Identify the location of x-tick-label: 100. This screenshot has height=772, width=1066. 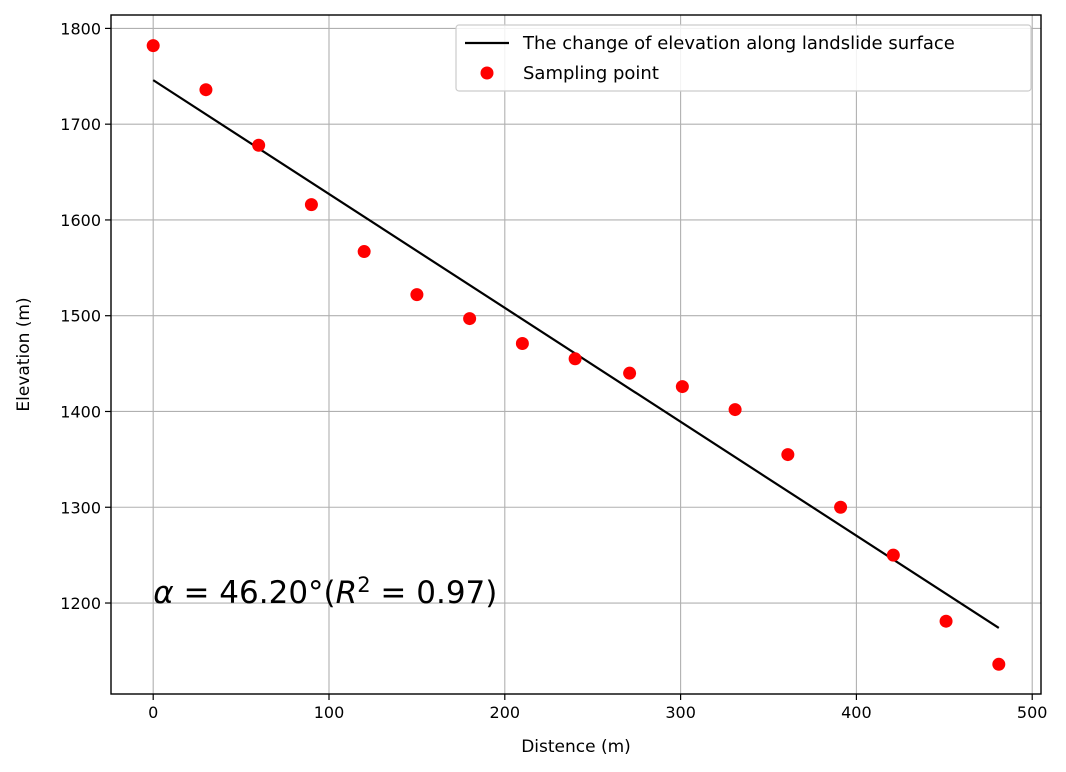
(329, 712).